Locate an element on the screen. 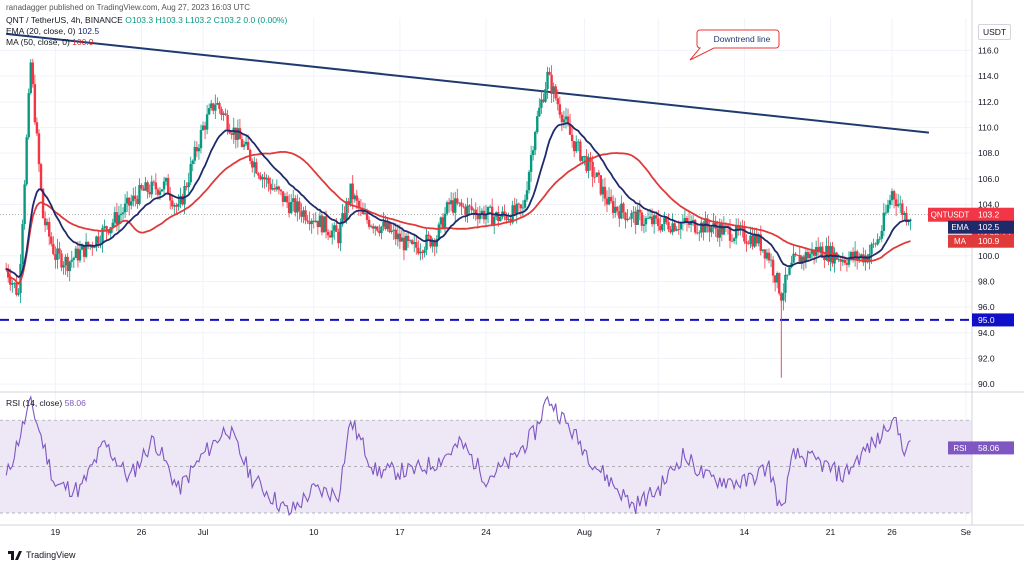  tradingview-logo: TradingView is located at coordinates (42, 555).